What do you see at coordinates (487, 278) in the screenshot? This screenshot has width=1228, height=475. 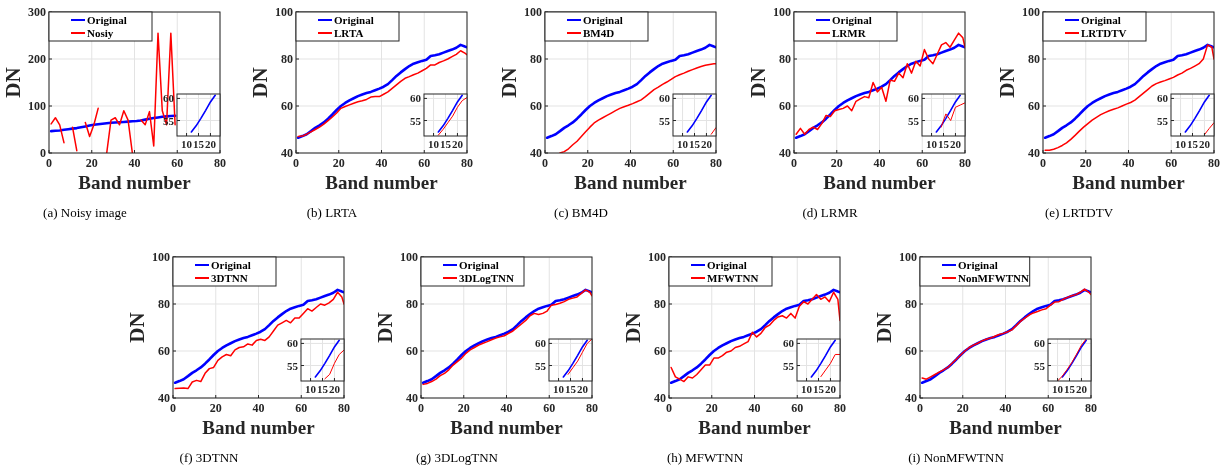 I see `legend-label: 3DLogTNN` at bounding box center [487, 278].